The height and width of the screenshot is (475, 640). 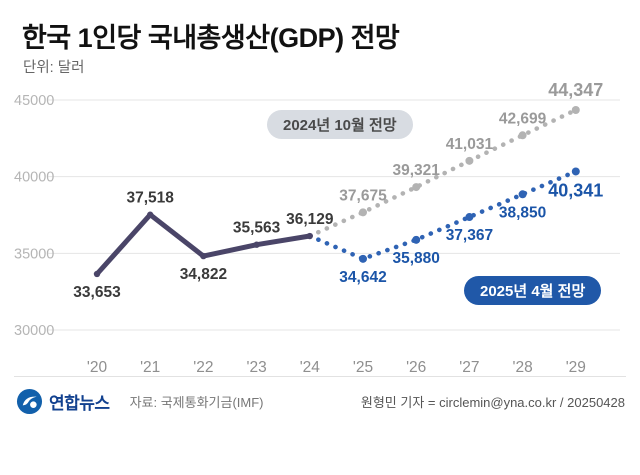 I want to click on chart-title: 한국 1인당 국내총생산(GDP) 전망, so click(x=211, y=38).